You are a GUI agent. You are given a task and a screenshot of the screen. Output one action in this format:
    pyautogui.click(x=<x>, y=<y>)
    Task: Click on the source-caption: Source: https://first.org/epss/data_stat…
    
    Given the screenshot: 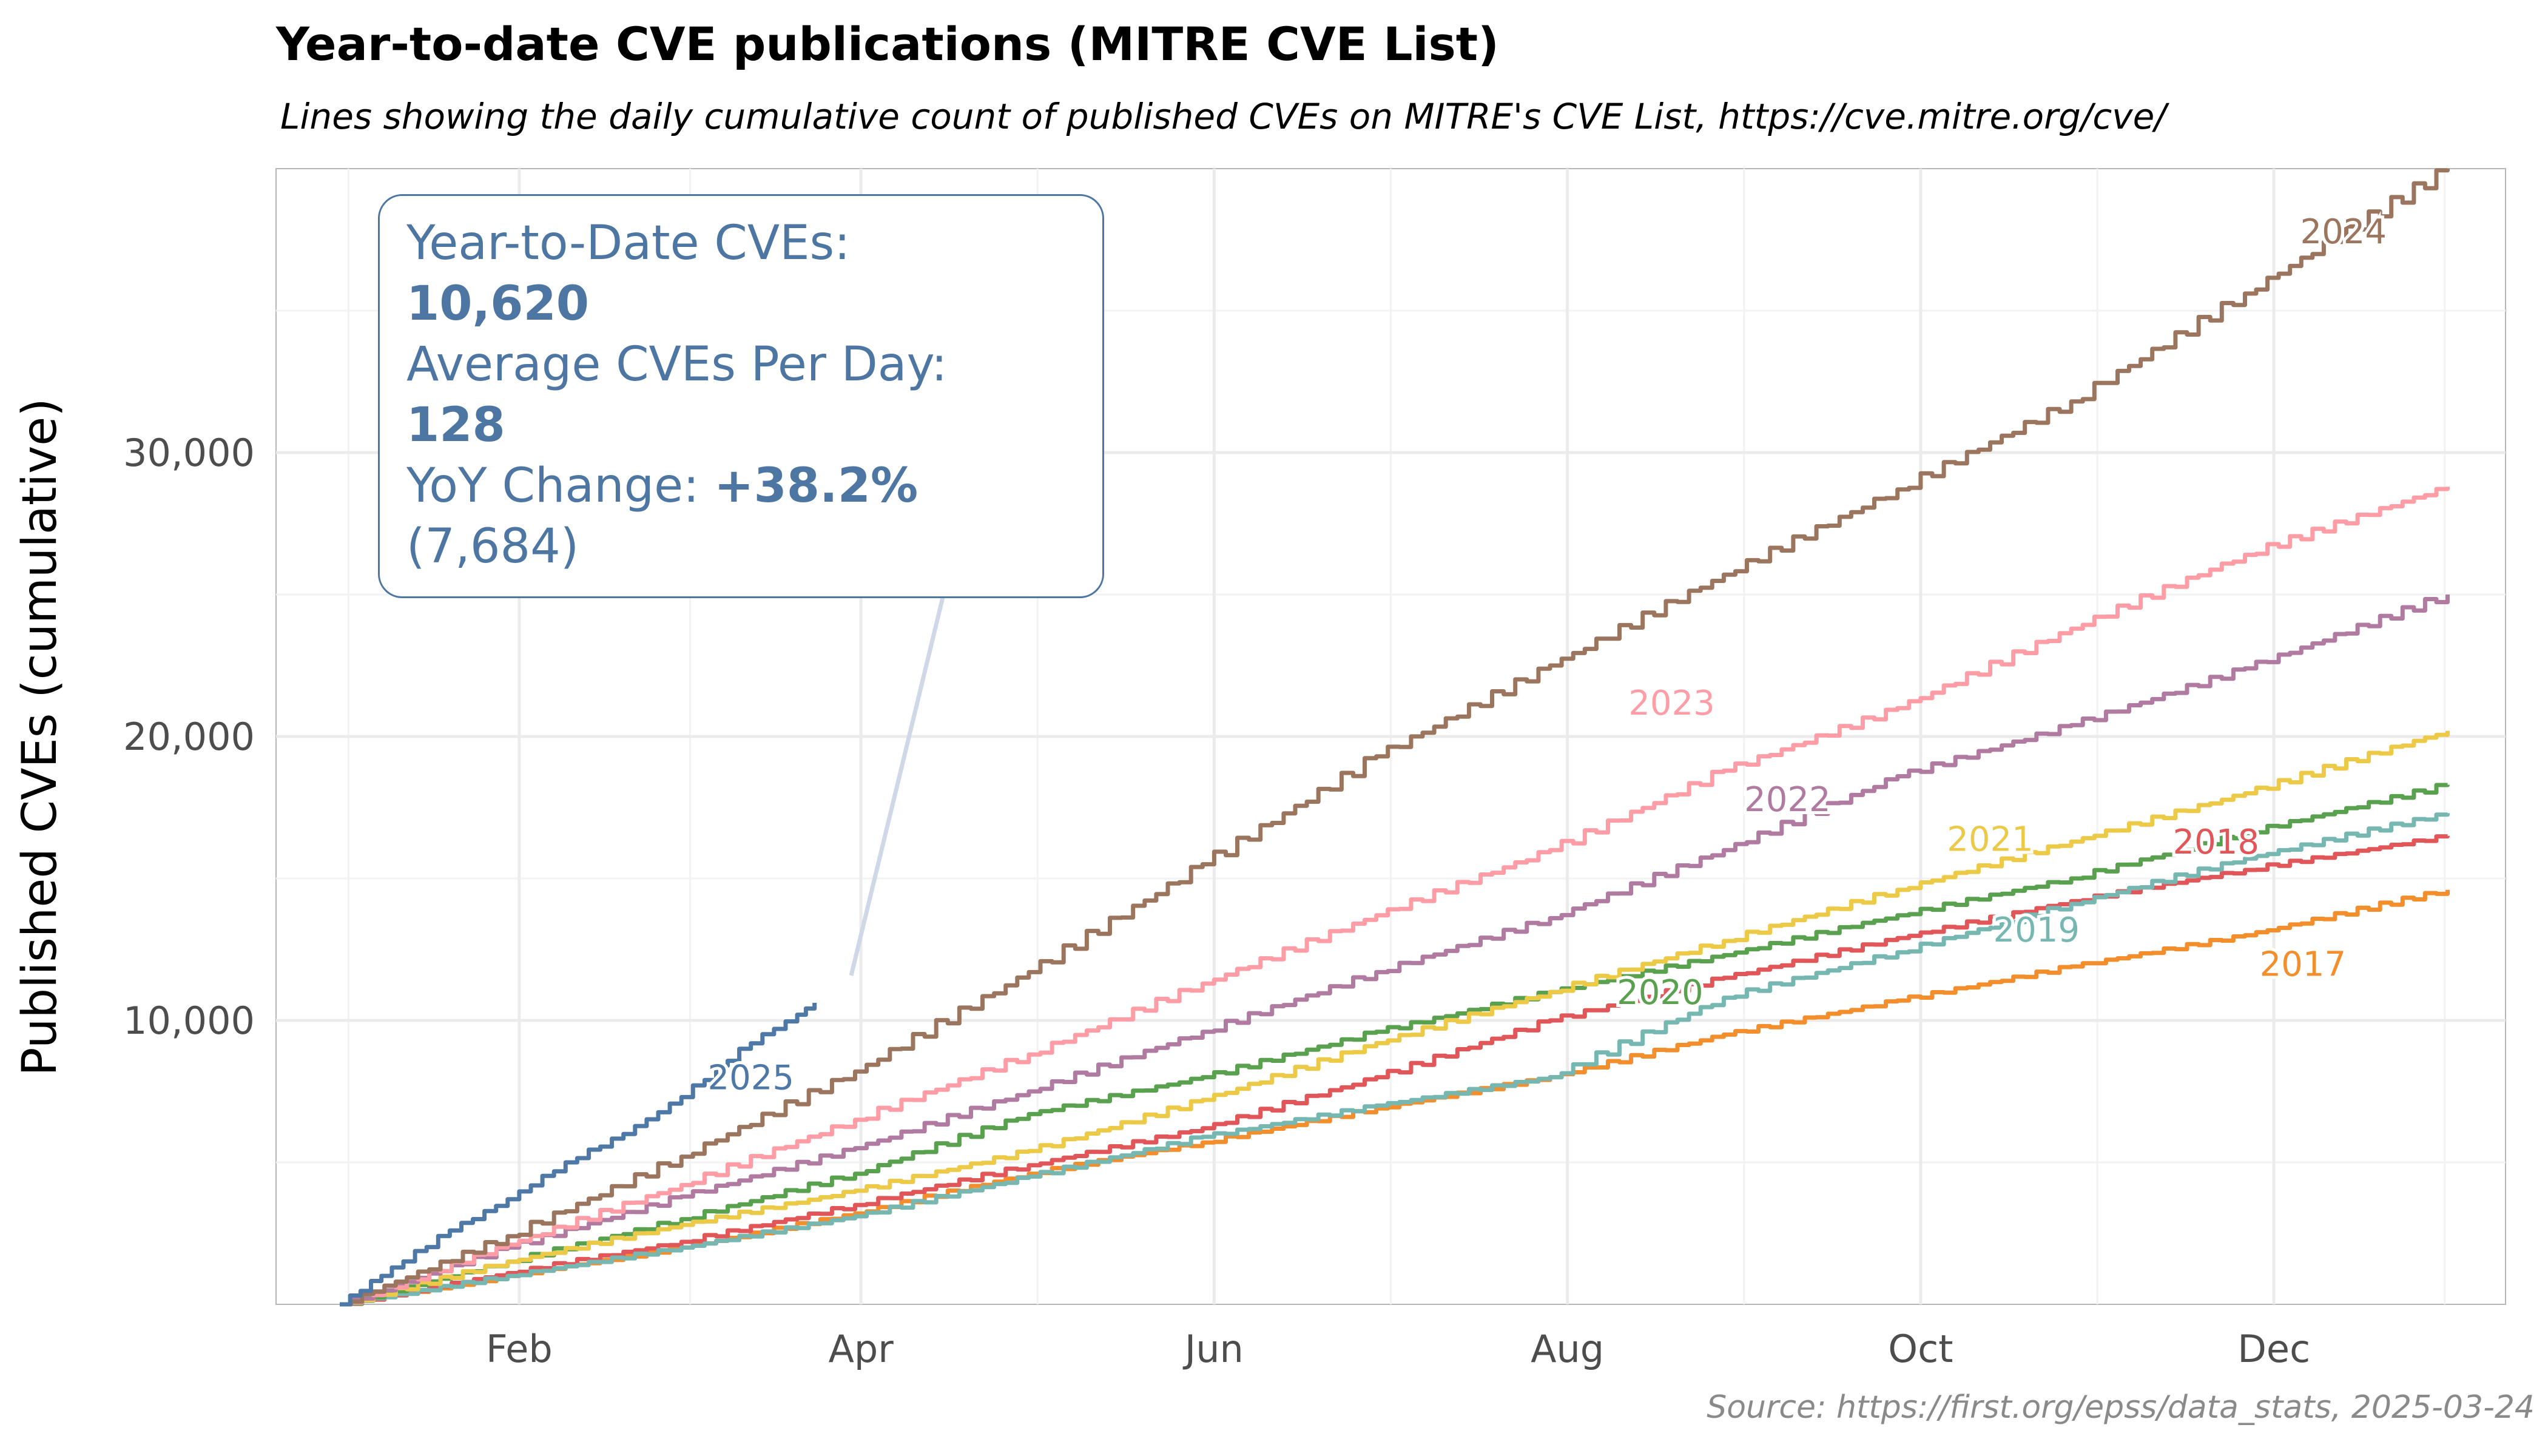 What is the action you would take?
    pyautogui.click(x=2121, y=1408)
    